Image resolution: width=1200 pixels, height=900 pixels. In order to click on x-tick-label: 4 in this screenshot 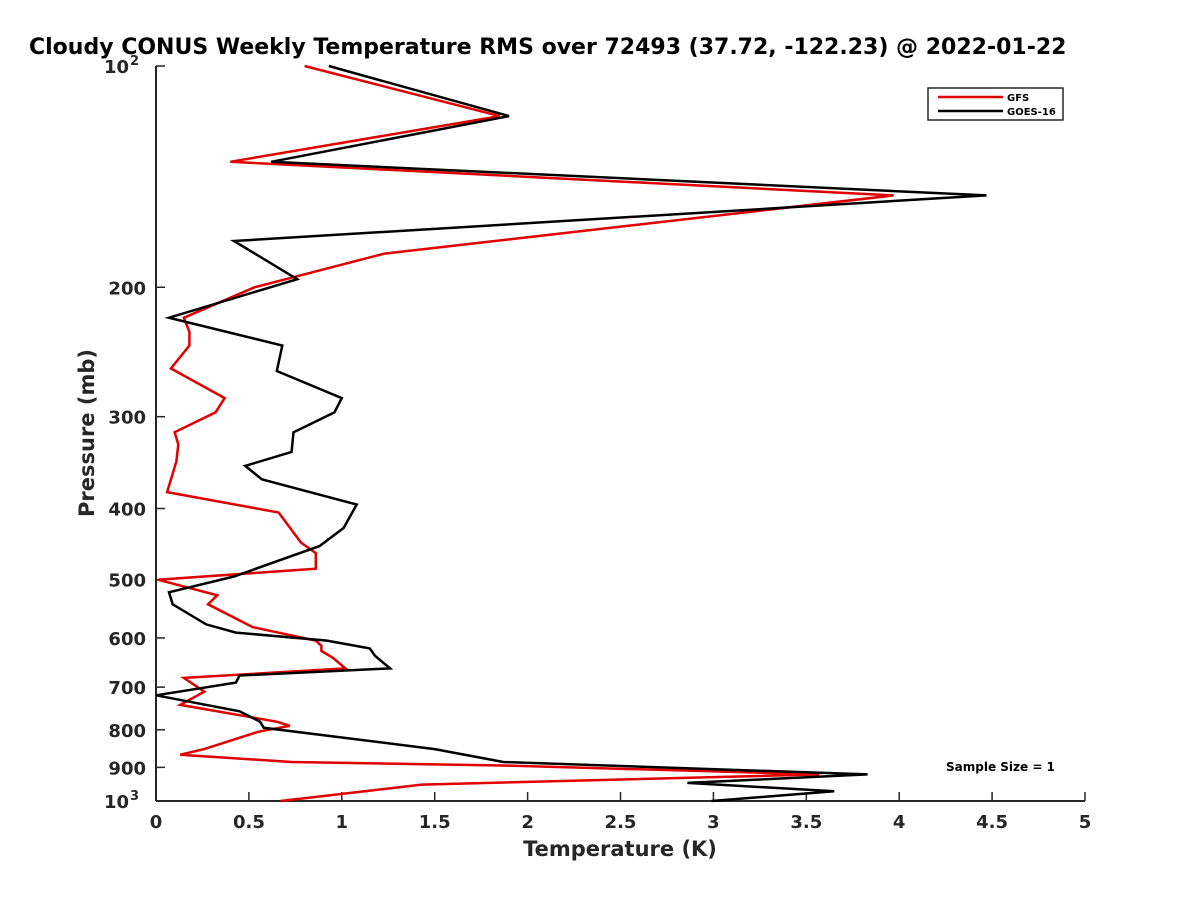, I will do `click(899, 822)`.